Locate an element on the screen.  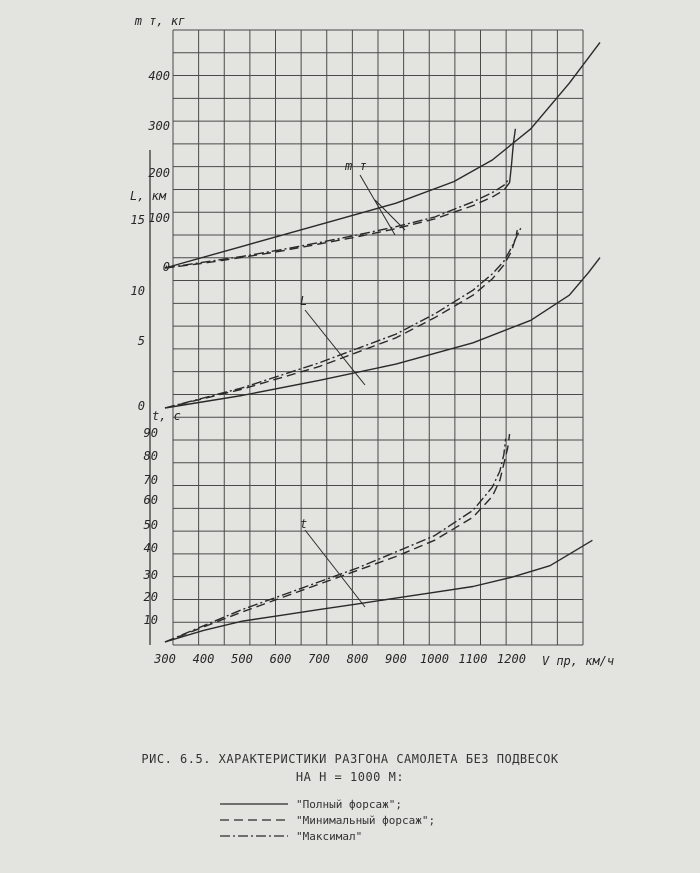
x-tick-label: 300 is located at coordinates (164, 659).